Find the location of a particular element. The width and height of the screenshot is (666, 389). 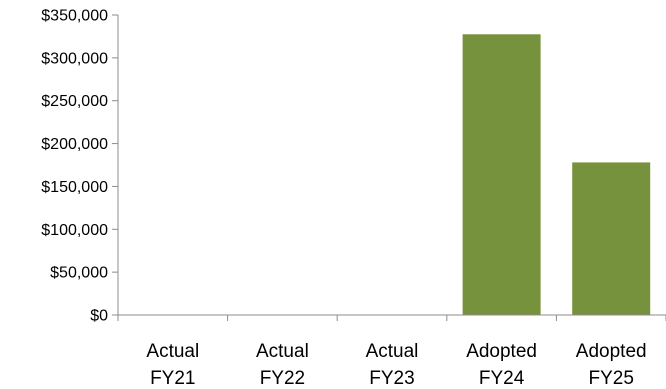

y-tick-label: $100,000 is located at coordinates (74, 230).